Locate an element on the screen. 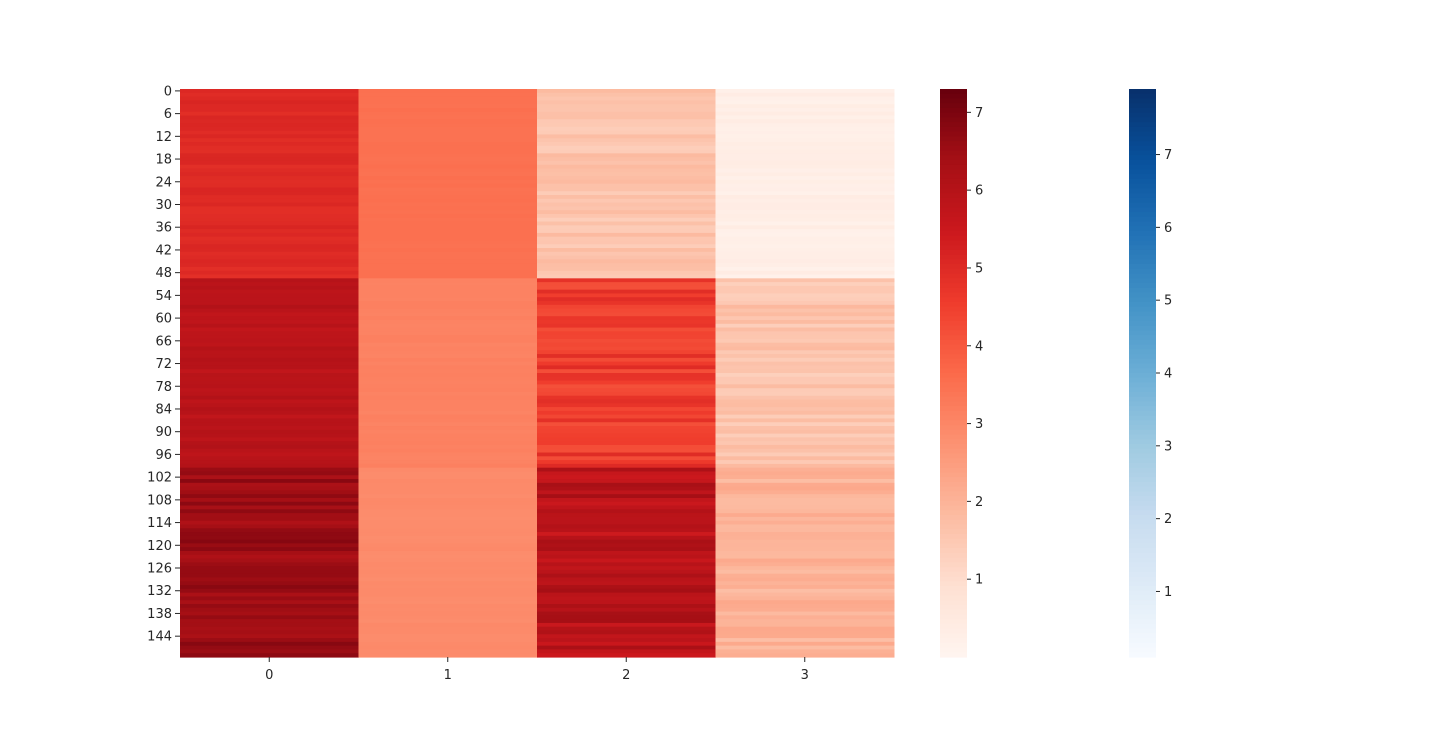 The width and height of the screenshot is (1440, 739). y-tick-label: 66 is located at coordinates (163, 341).